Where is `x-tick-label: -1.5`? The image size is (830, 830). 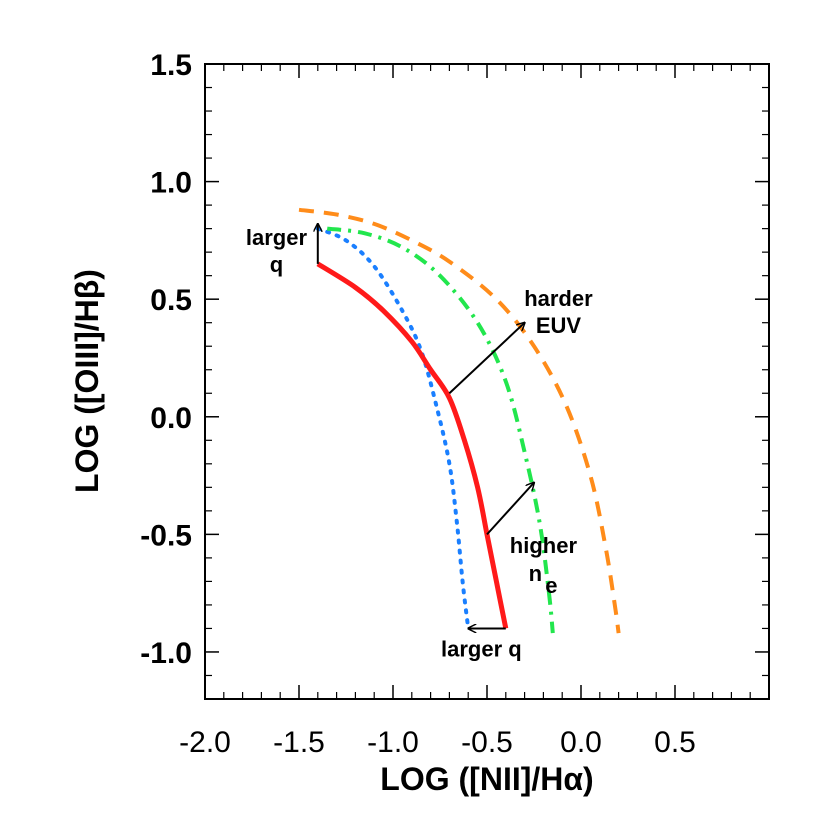 x-tick-label: -1.5 is located at coordinates (299, 742).